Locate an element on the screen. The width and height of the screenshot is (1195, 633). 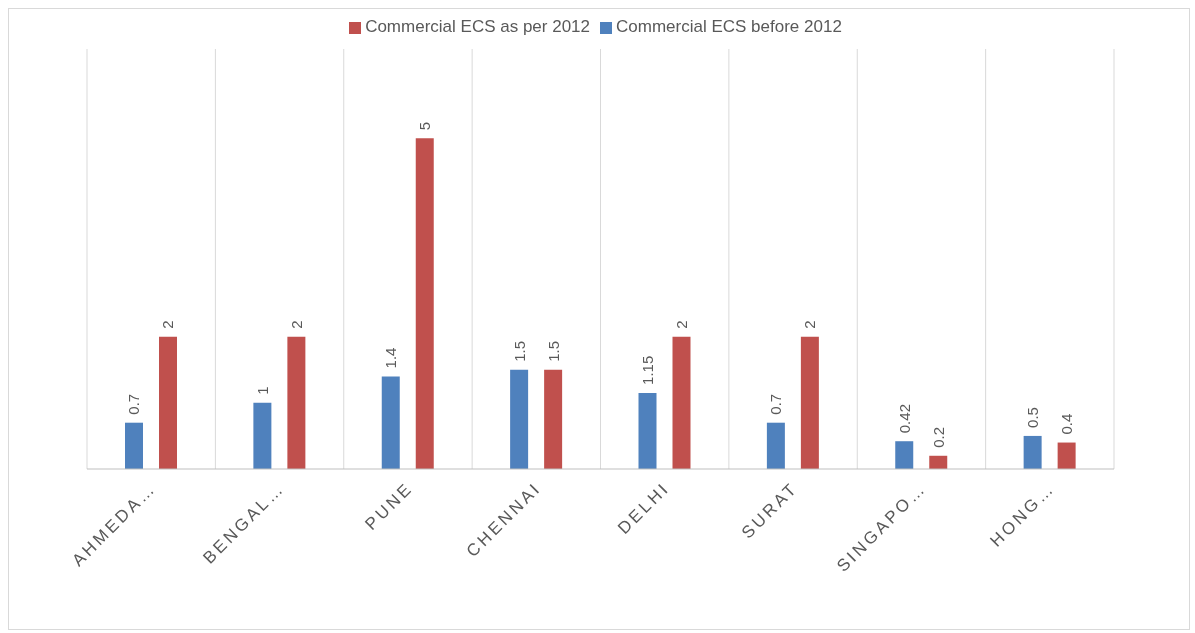
data-label: 0.4 is located at coordinates (1067, 424).